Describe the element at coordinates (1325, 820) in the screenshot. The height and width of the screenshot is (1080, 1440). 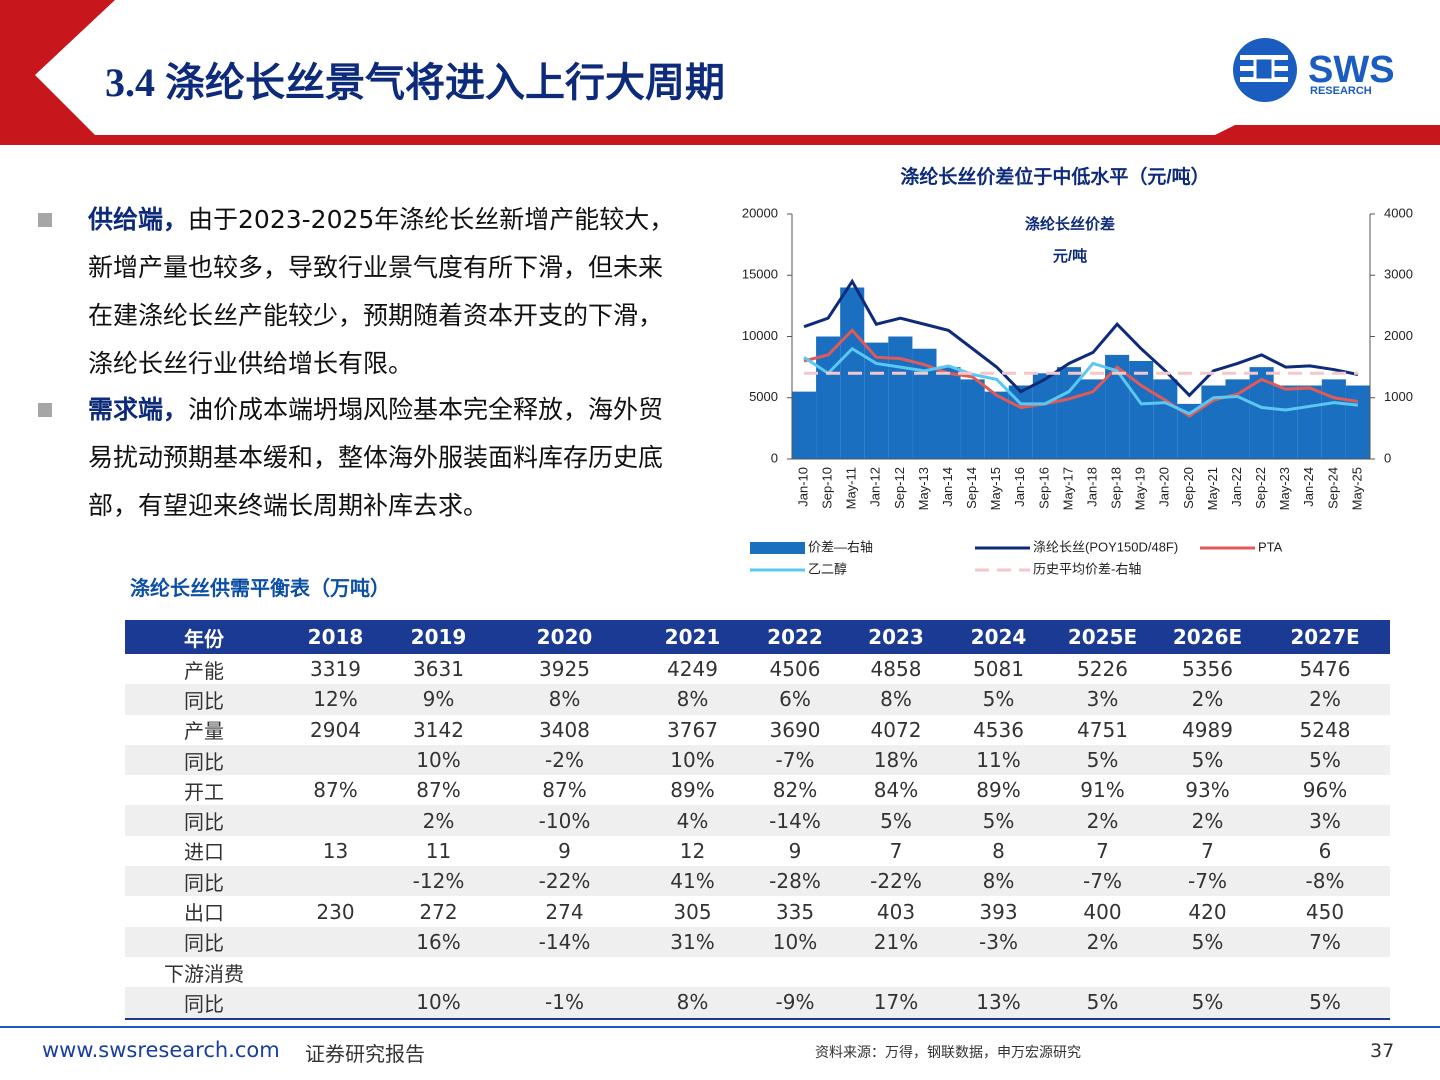
I see `table-cell: 3%` at that location.